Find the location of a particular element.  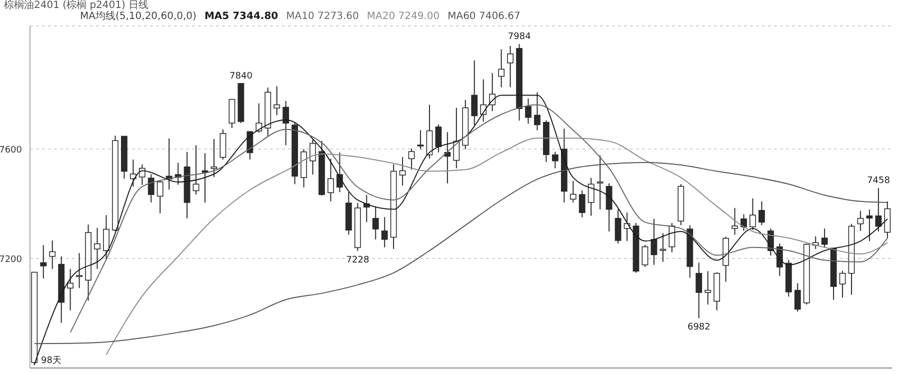

text: MA5 7344.80 is located at coordinates (241, 16).